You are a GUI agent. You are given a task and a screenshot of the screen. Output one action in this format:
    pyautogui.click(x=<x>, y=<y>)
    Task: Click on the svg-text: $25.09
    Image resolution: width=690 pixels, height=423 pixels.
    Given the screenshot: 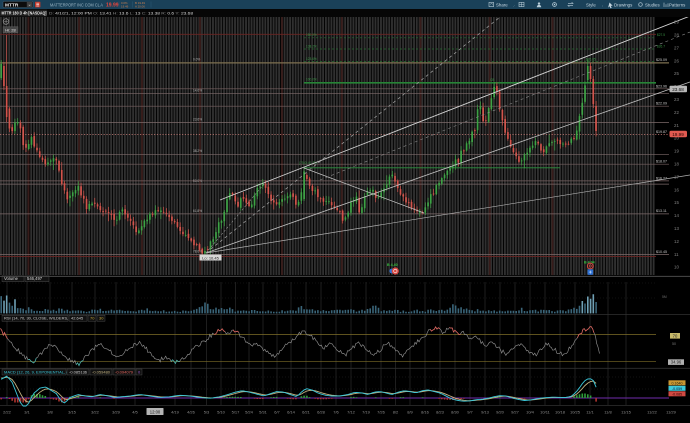 What is the action you would take?
    pyautogui.click(x=661, y=60)
    